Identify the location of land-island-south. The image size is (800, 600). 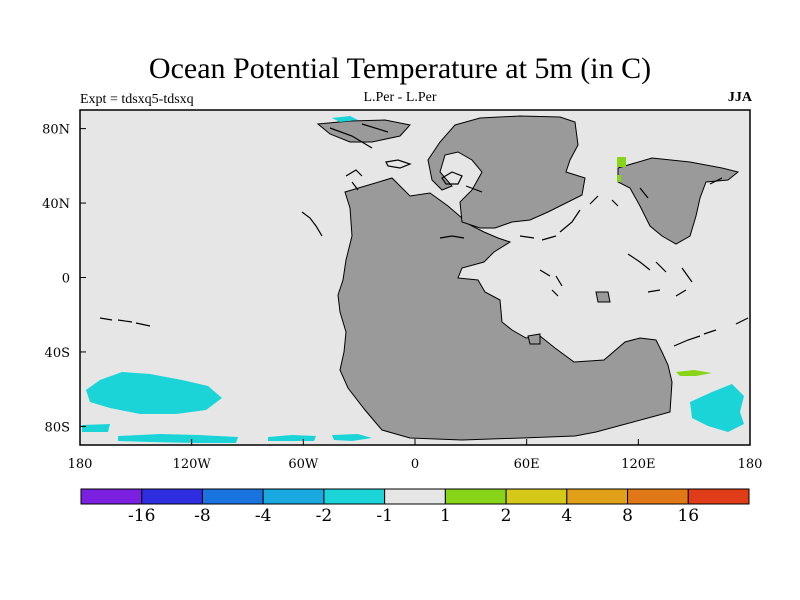
(534, 339).